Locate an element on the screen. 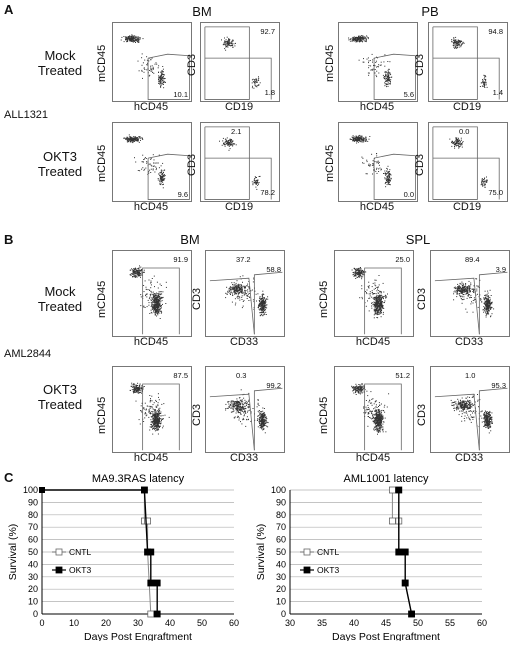 This screenshot has width=520, height=646. flow-a-mock-pb-cd3: 94.8 1.4 is located at coordinates (468, 62).